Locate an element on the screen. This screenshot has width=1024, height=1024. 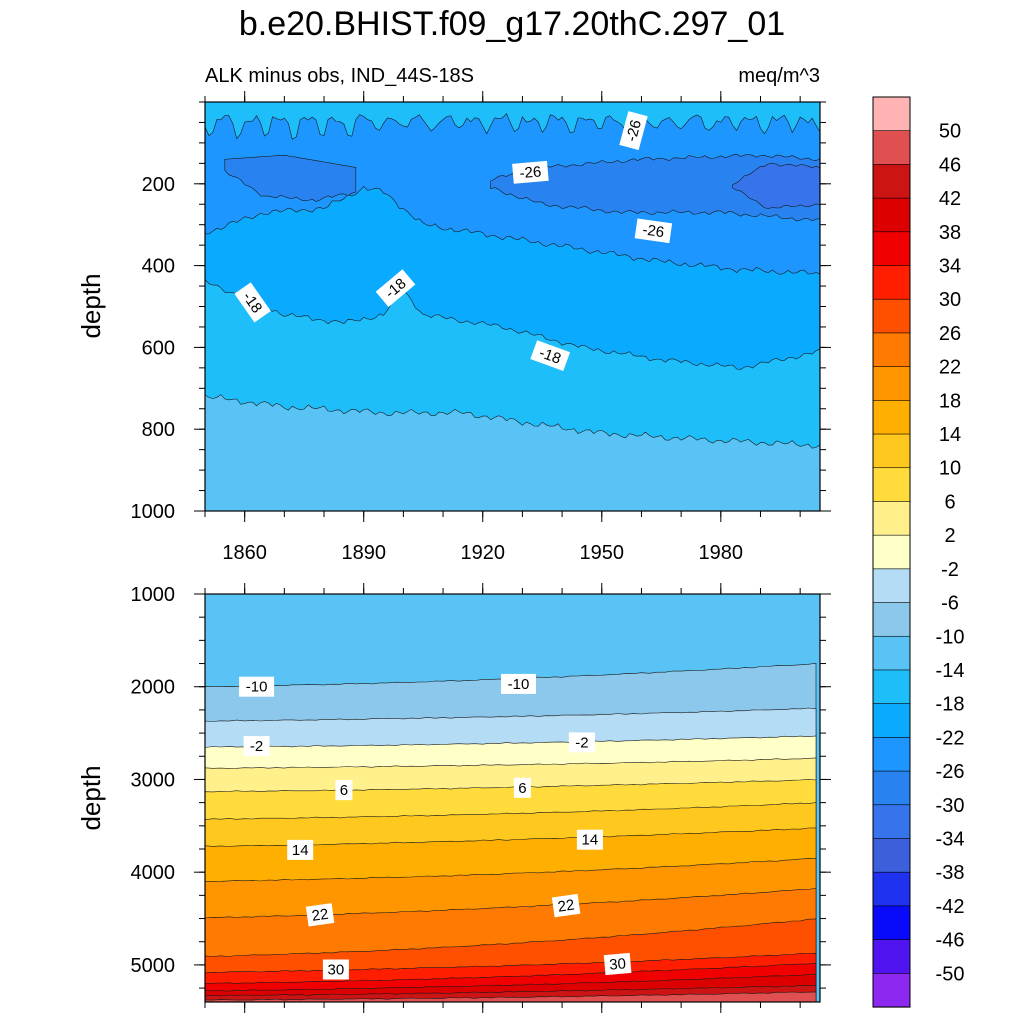
colorbar-tick-label: -30 is located at coordinates (950, 806).